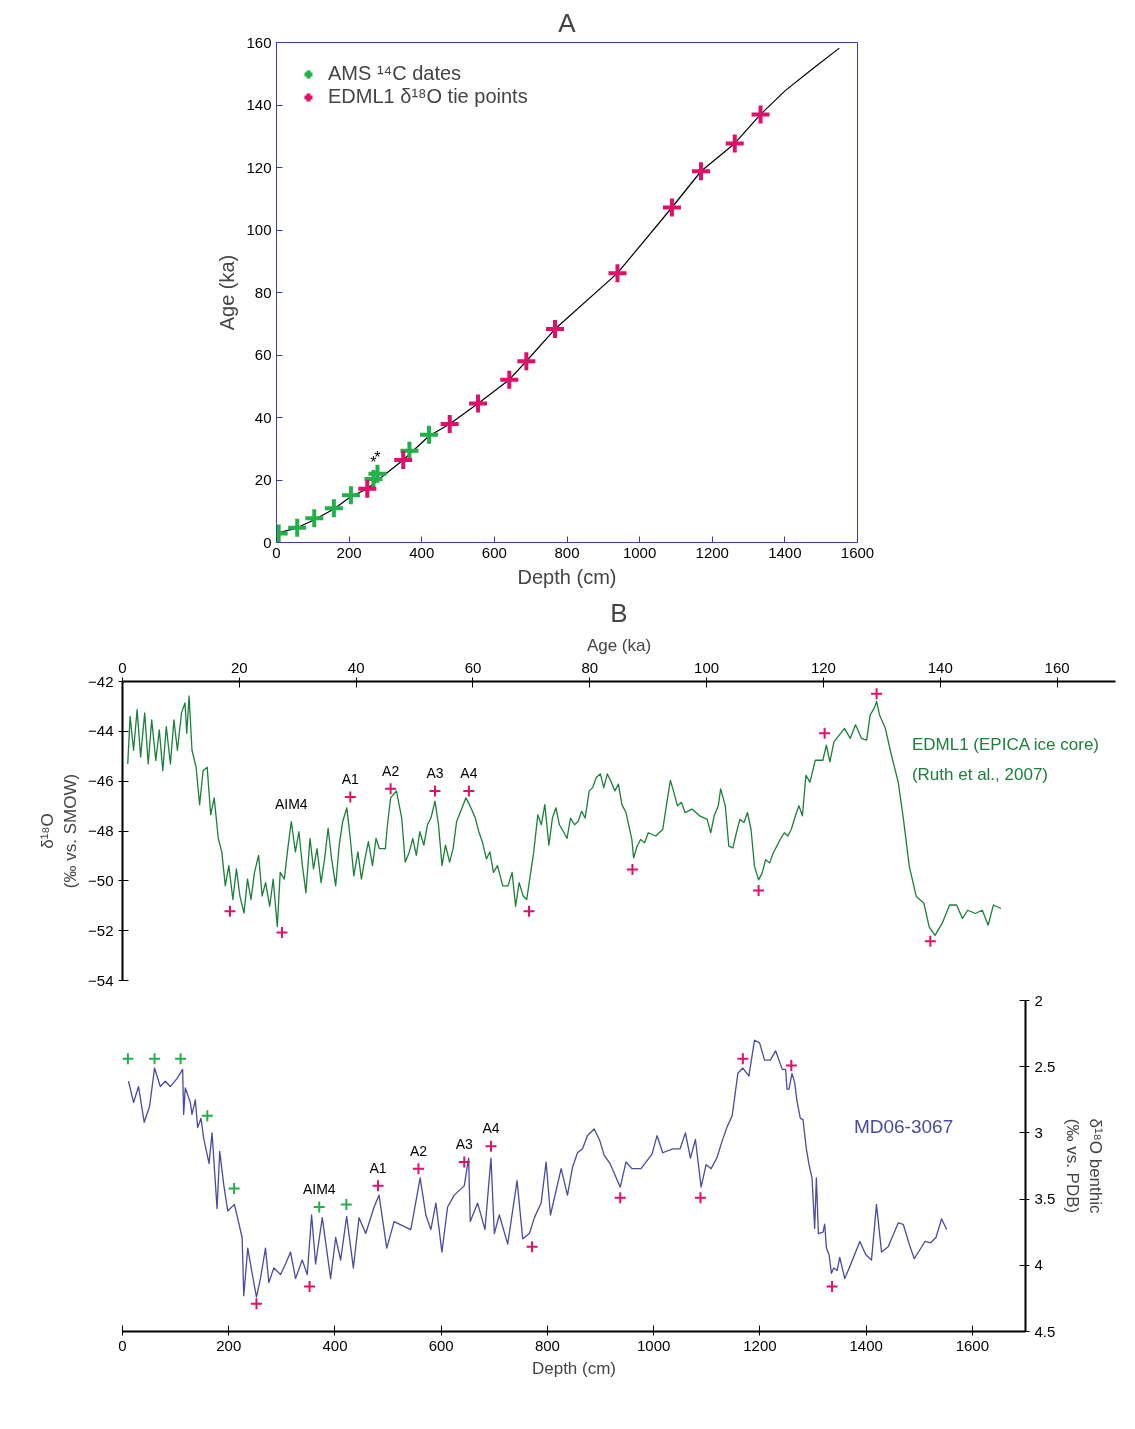 This screenshot has height=1429, width=1135. I want to click on y-tick-label: −44, so click(101, 731).